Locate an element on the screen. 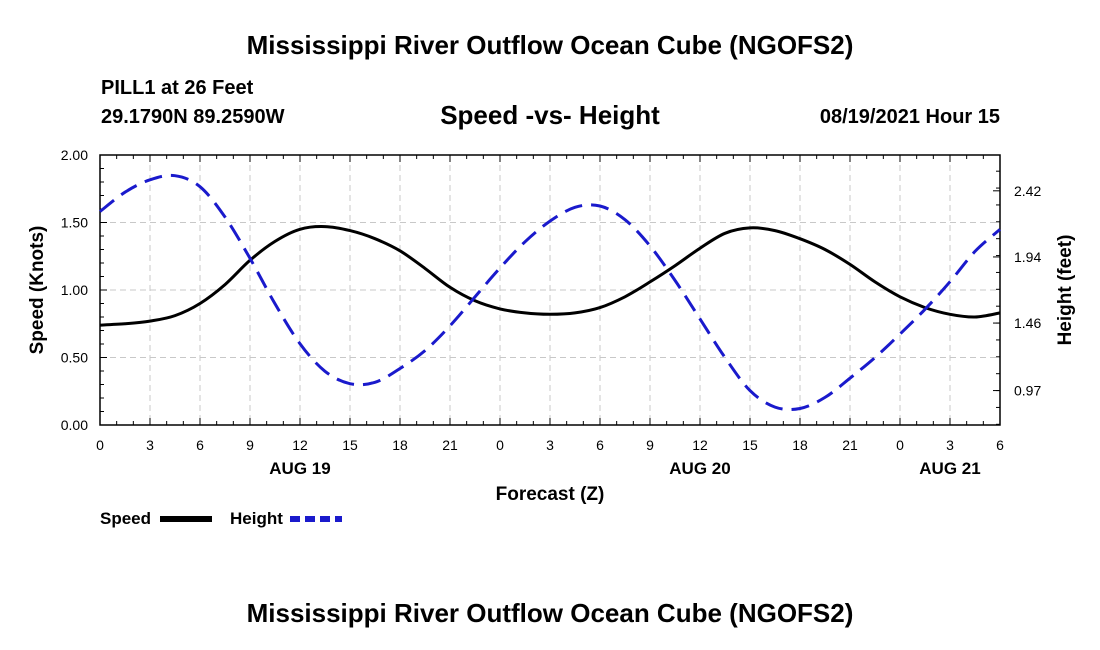 The width and height of the screenshot is (1100, 650). y-left-tick-label: 2.00 is located at coordinates (74, 155).